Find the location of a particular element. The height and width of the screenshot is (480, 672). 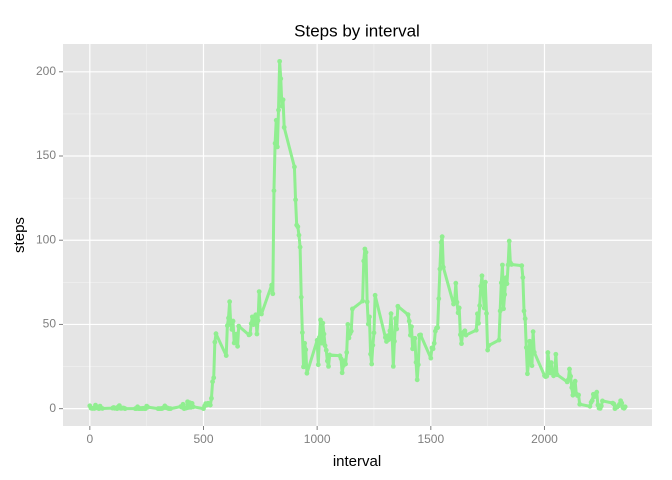

x-tick-label: 0 is located at coordinates (89, 439).